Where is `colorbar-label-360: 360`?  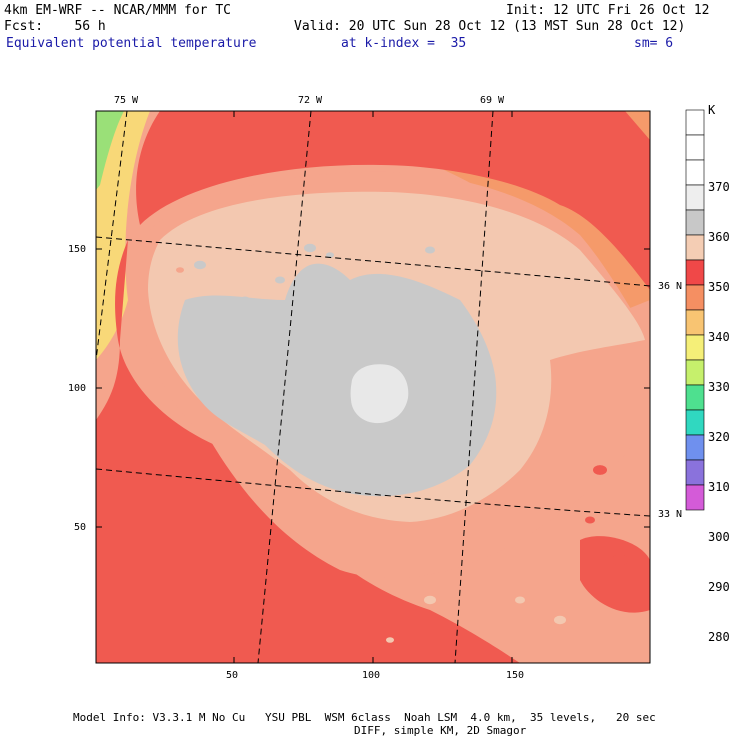
colorbar-label-360: 360 is located at coordinates (719, 237).